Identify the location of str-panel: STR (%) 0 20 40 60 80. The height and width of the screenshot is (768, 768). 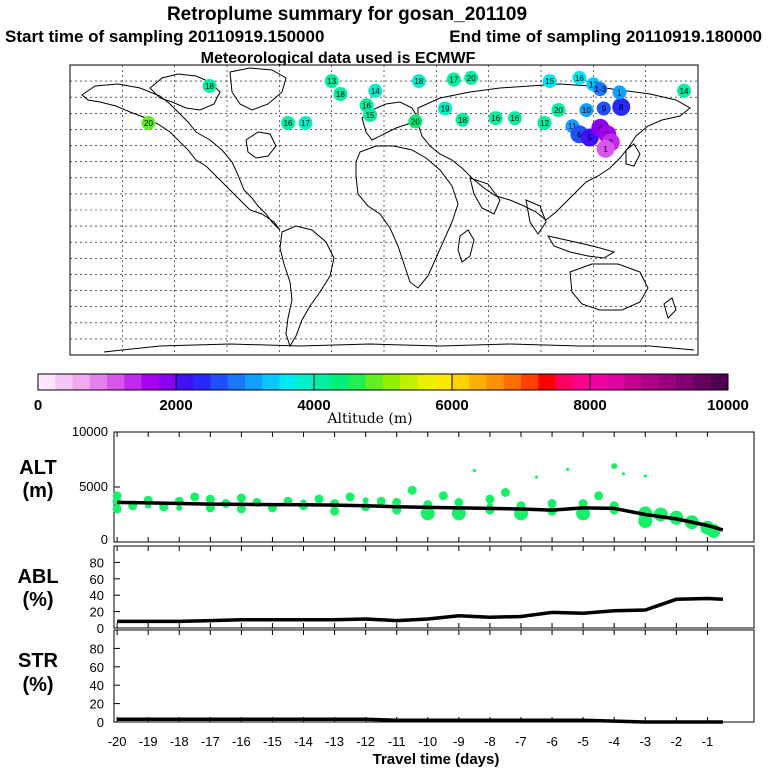
(386, 679).